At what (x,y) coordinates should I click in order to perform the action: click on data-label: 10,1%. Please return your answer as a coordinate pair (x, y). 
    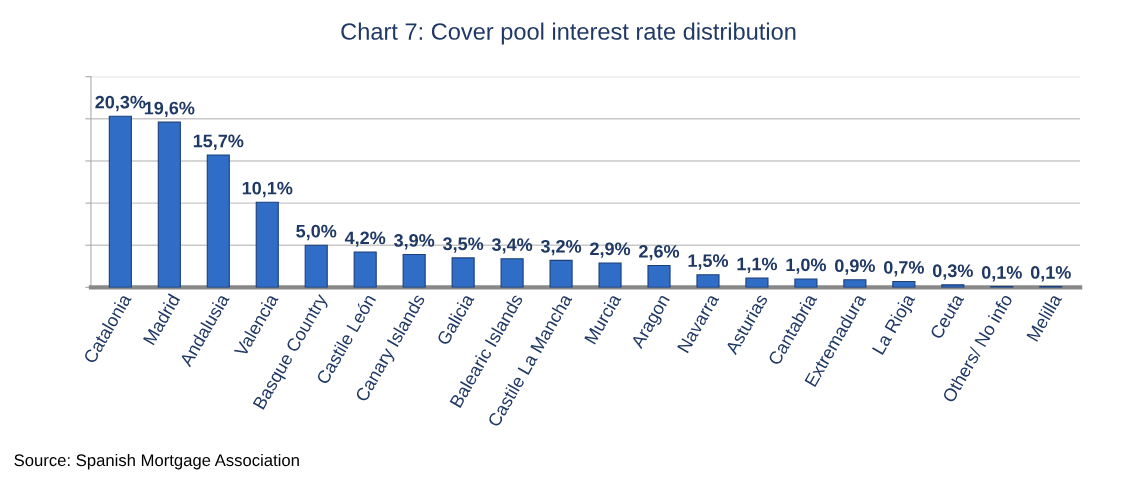
    Looking at the image, I should click on (267, 189).